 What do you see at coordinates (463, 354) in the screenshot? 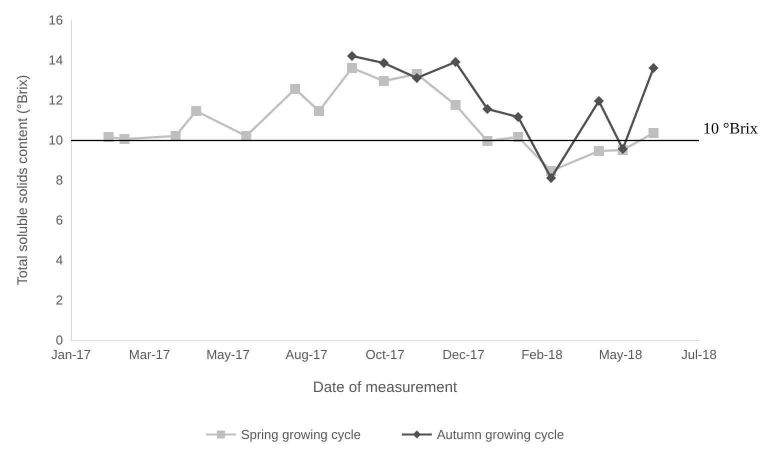
I see `x-tick-label: Dec-17` at bounding box center [463, 354].